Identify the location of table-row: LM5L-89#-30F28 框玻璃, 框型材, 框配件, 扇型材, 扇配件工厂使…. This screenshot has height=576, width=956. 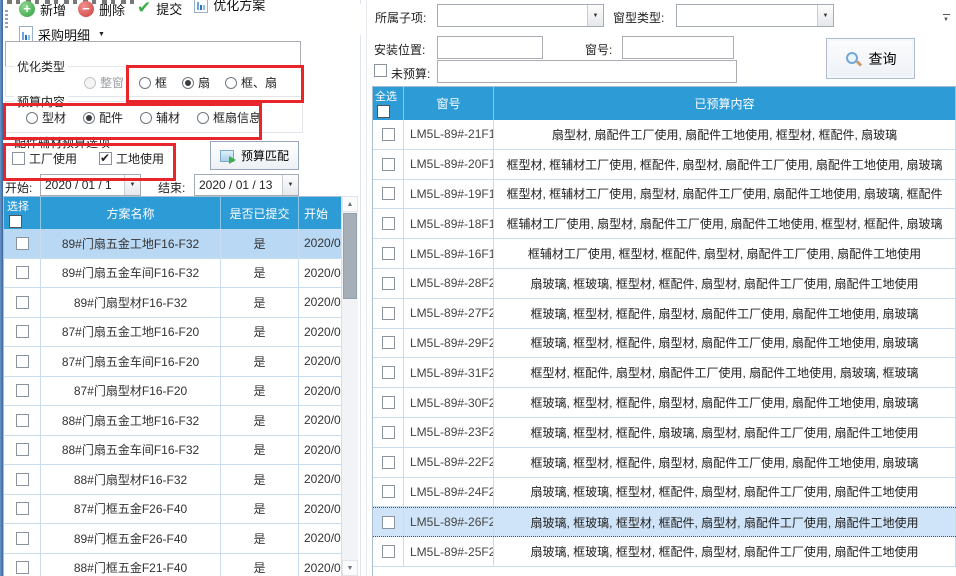
(664, 403).